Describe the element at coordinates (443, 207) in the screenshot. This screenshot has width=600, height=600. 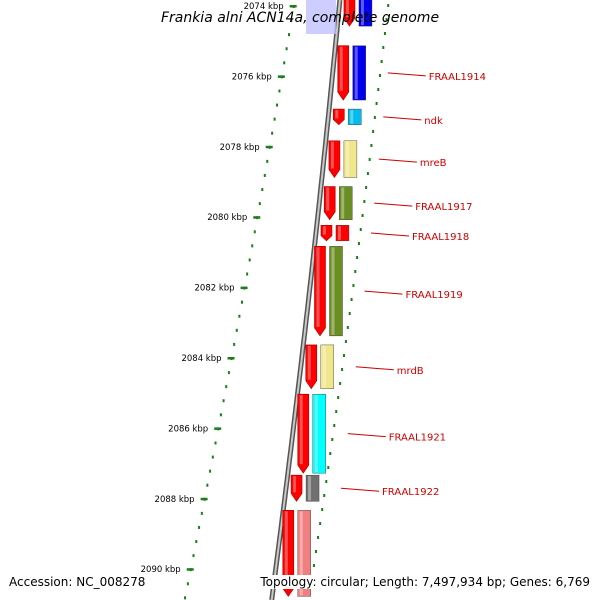
I see `gene-label: FRAAL1917` at that location.